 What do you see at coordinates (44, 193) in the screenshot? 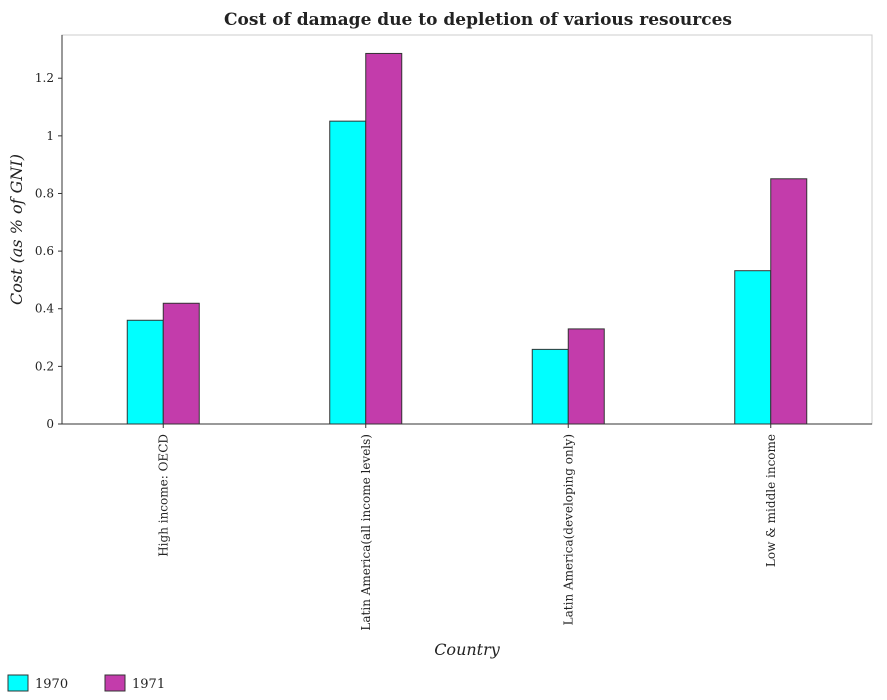
I see `y-tick-label: 0.8` at bounding box center [44, 193].